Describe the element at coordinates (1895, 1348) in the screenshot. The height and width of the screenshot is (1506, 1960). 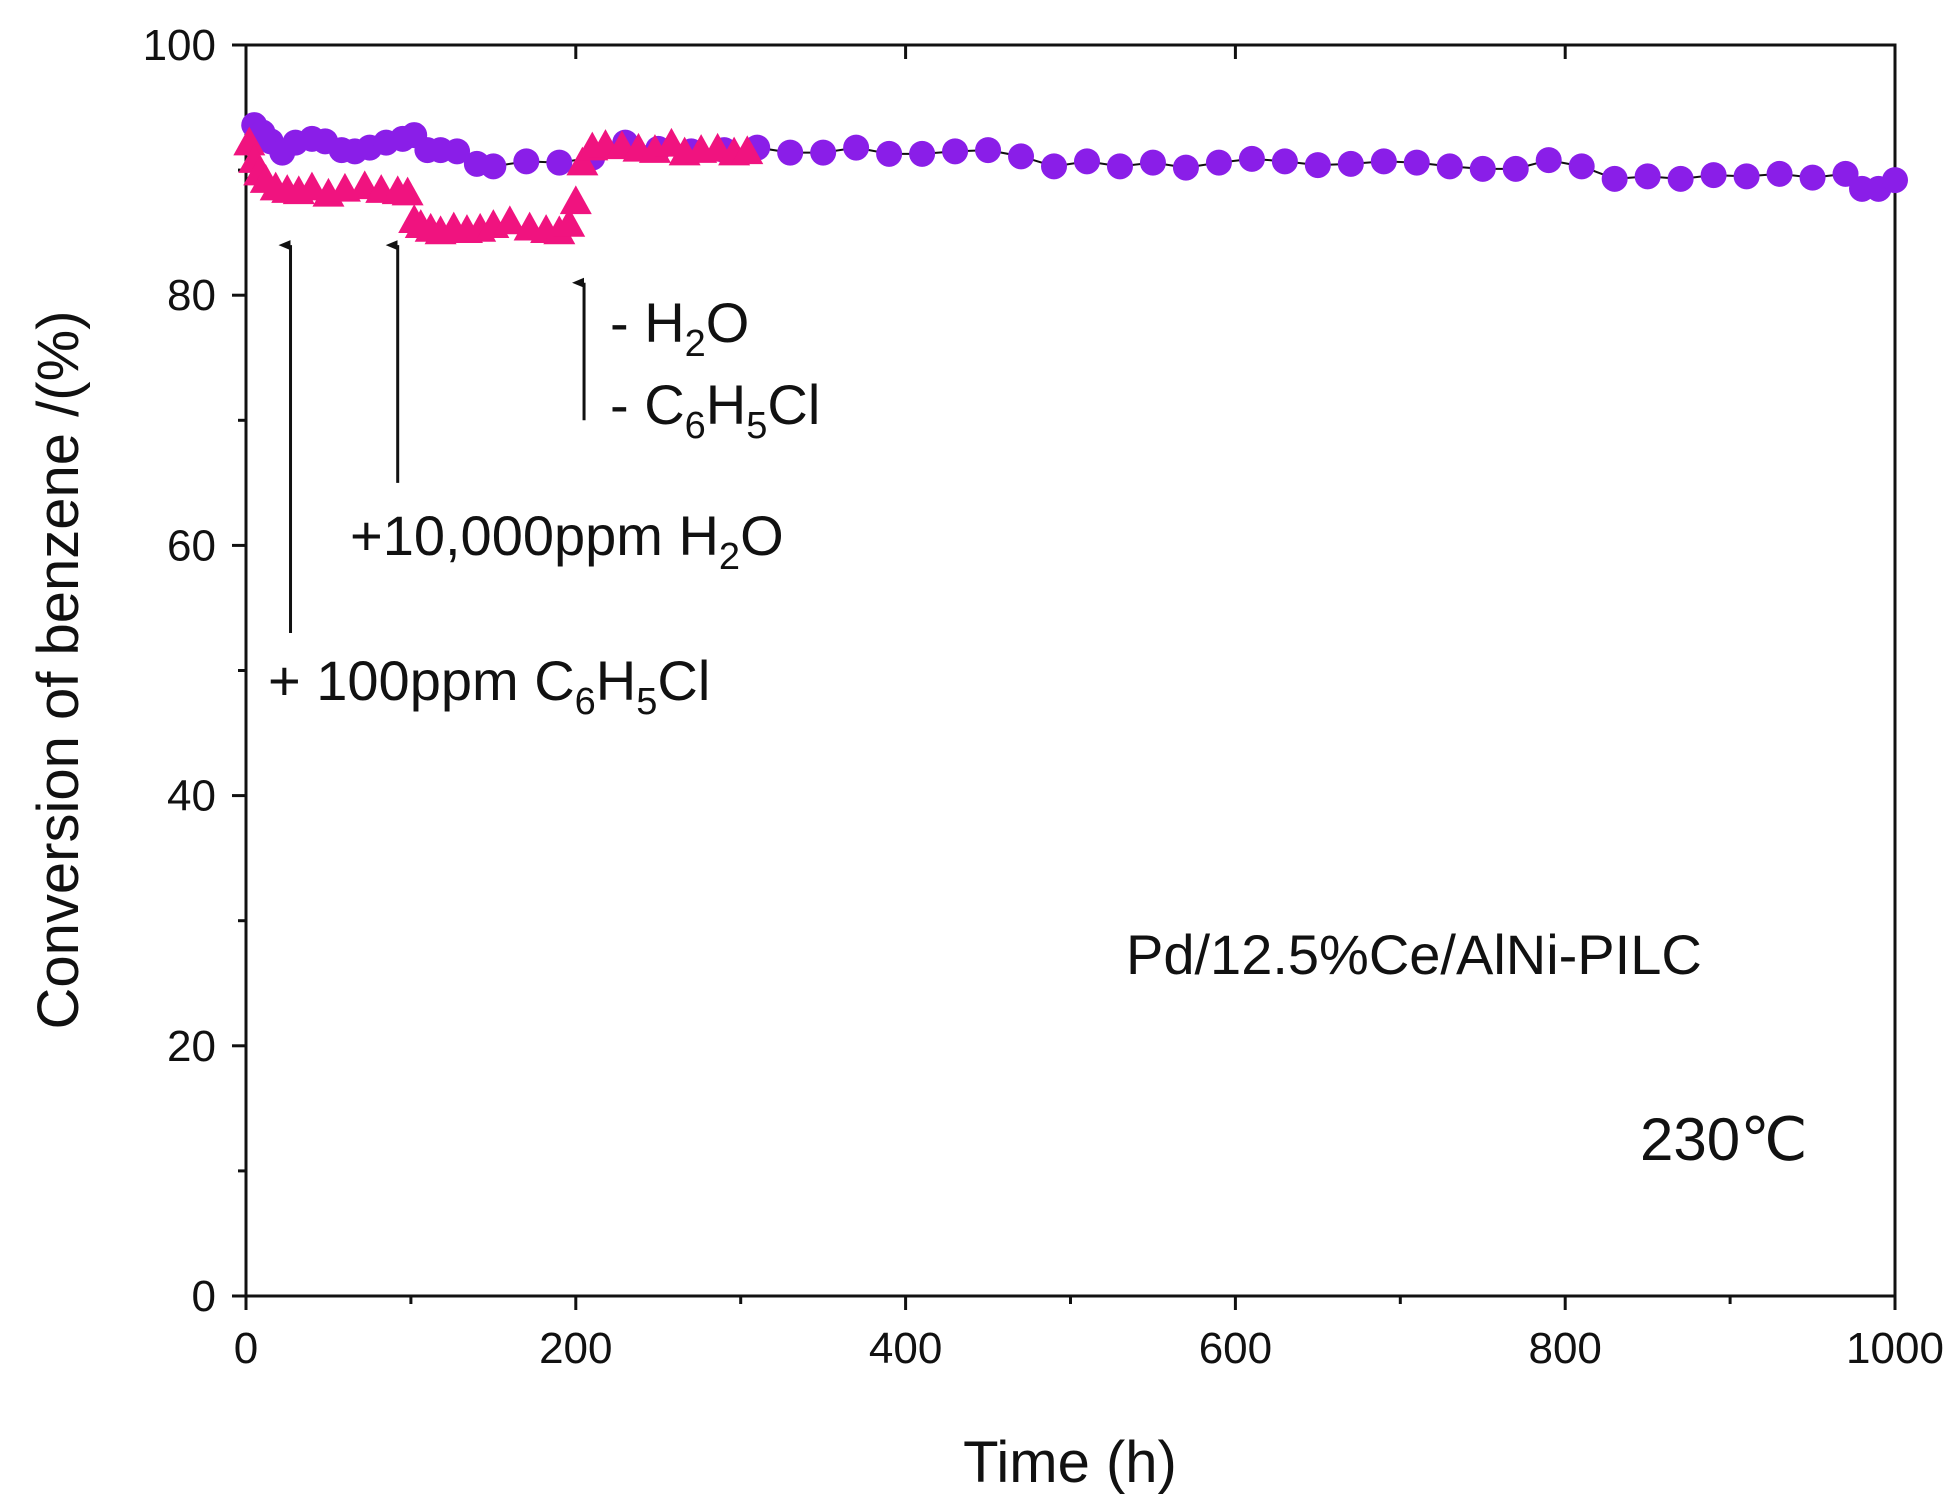
I see `x-tick-label: 1000` at that location.